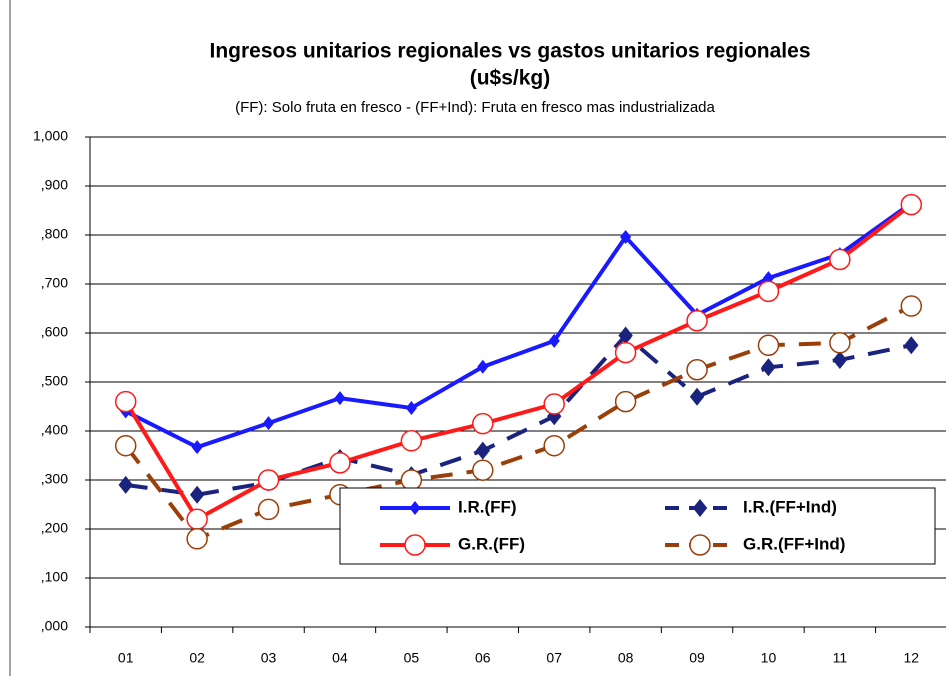 This screenshot has height=676, width=946. I want to click on y-tick-label: ,200, so click(54, 528).